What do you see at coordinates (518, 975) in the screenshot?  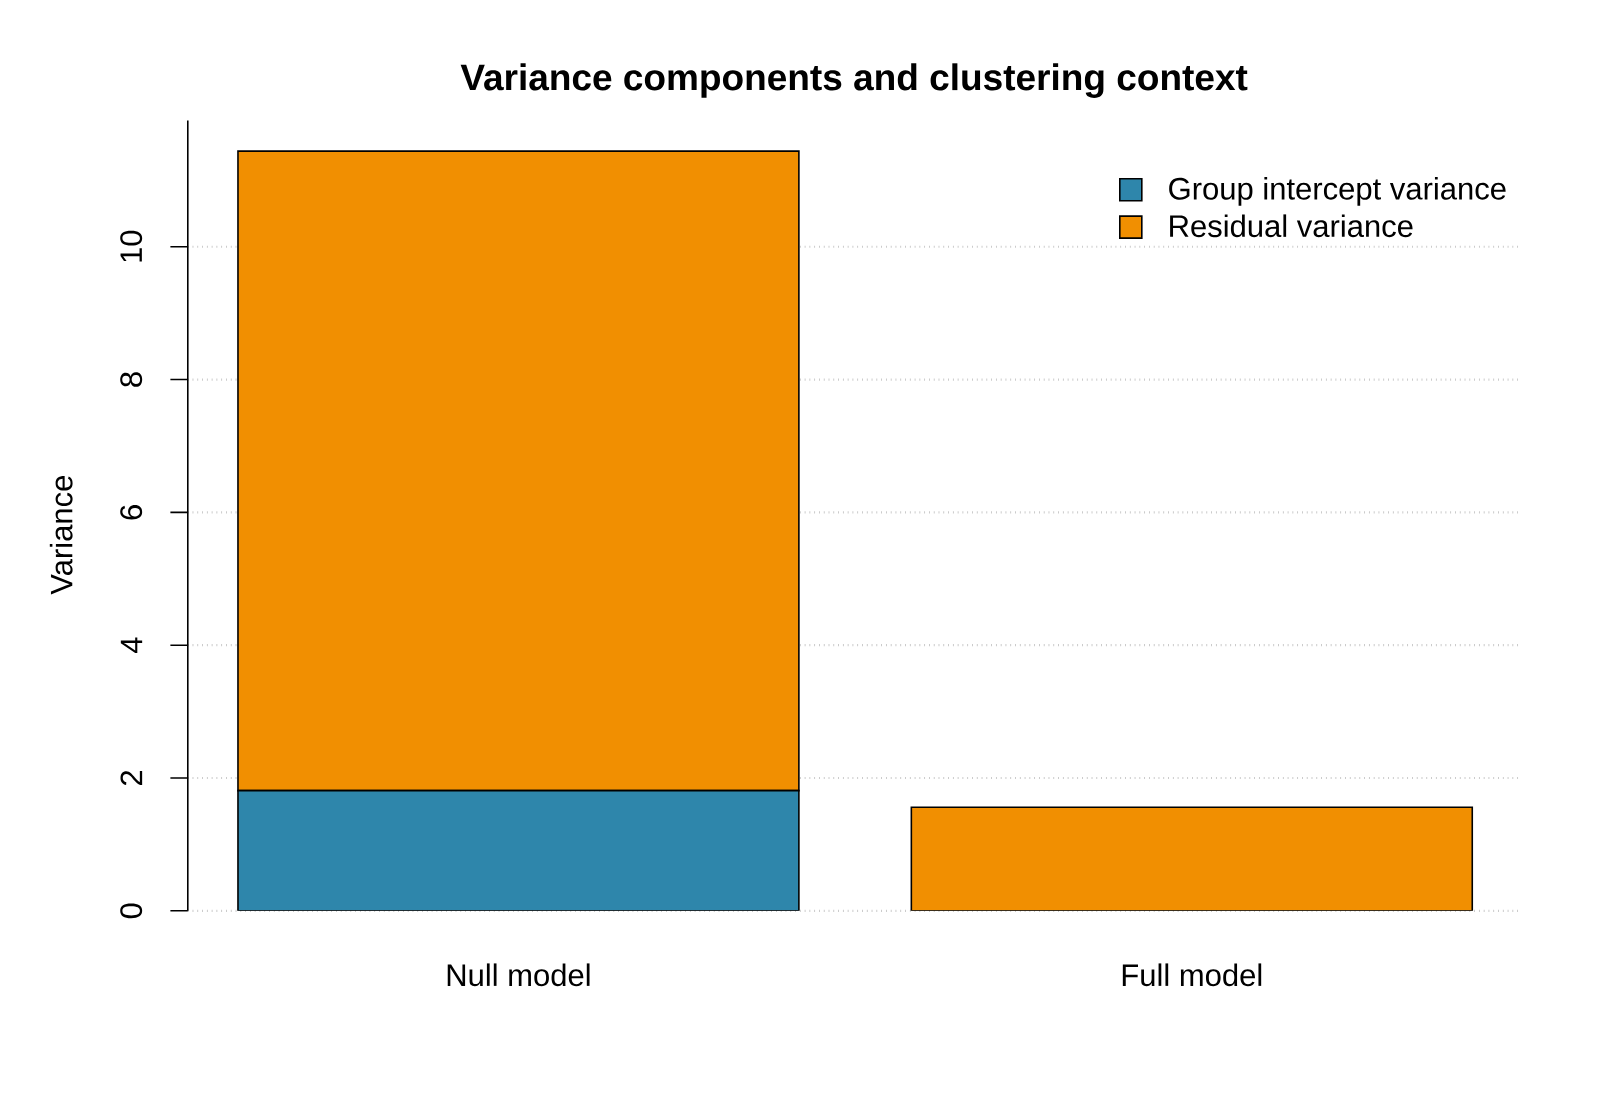 I see `x-tick-label: Null model` at bounding box center [518, 975].